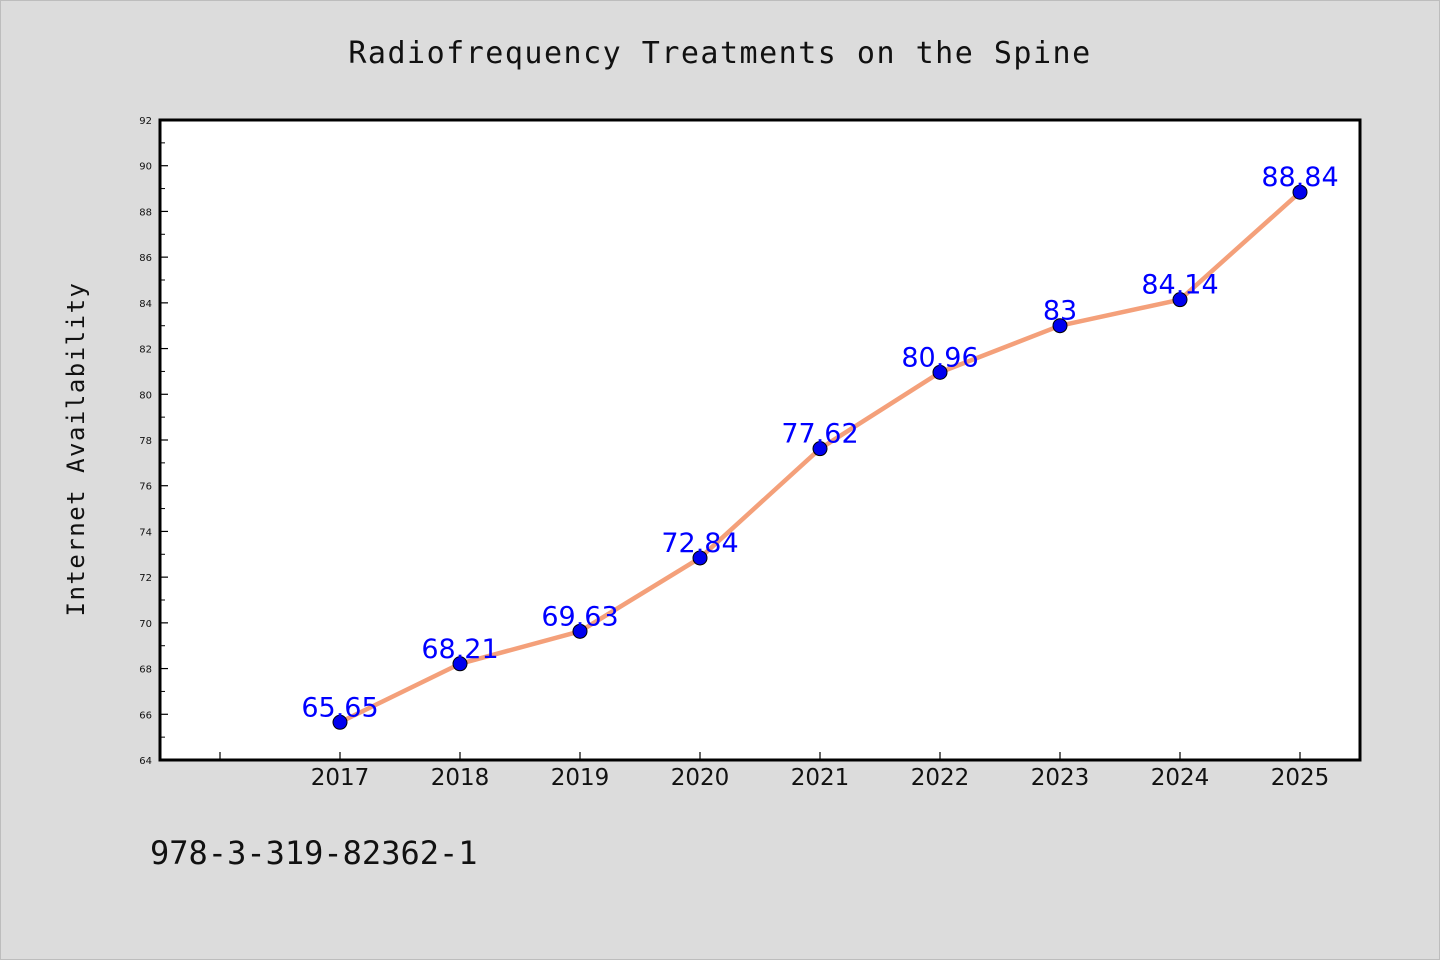  Describe the element at coordinates (145, 304) in the screenshot. I see `y-tick-label: 84` at that location.